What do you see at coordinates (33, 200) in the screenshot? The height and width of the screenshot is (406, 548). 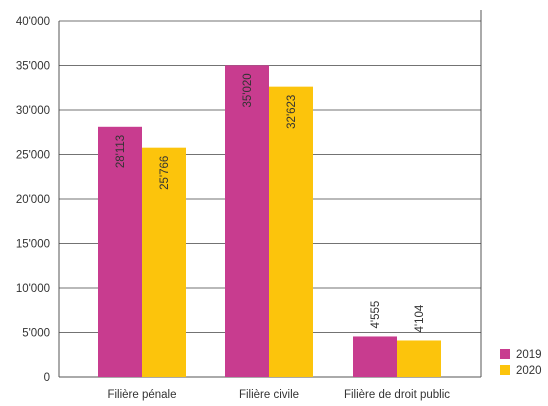 I see `y-tick-label: 20'000` at bounding box center [33, 200].